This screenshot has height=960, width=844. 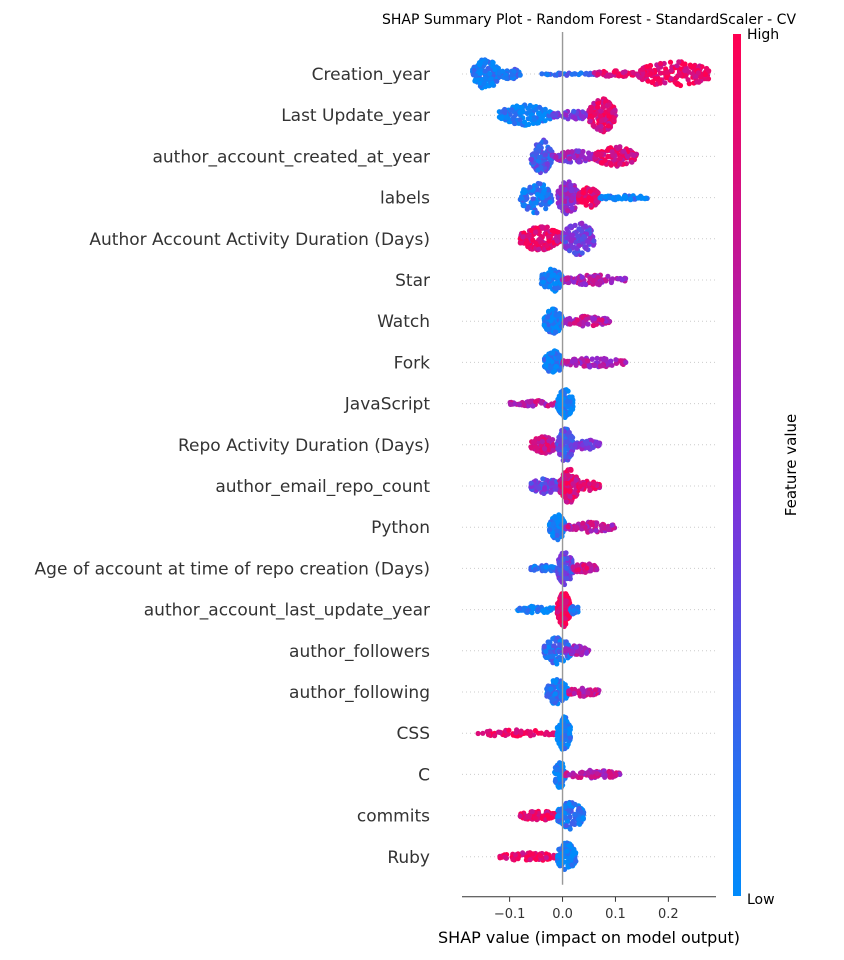 What do you see at coordinates (434, 156) in the screenshot?
I see `feature-row: author_account_created_at_year` at bounding box center [434, 156].